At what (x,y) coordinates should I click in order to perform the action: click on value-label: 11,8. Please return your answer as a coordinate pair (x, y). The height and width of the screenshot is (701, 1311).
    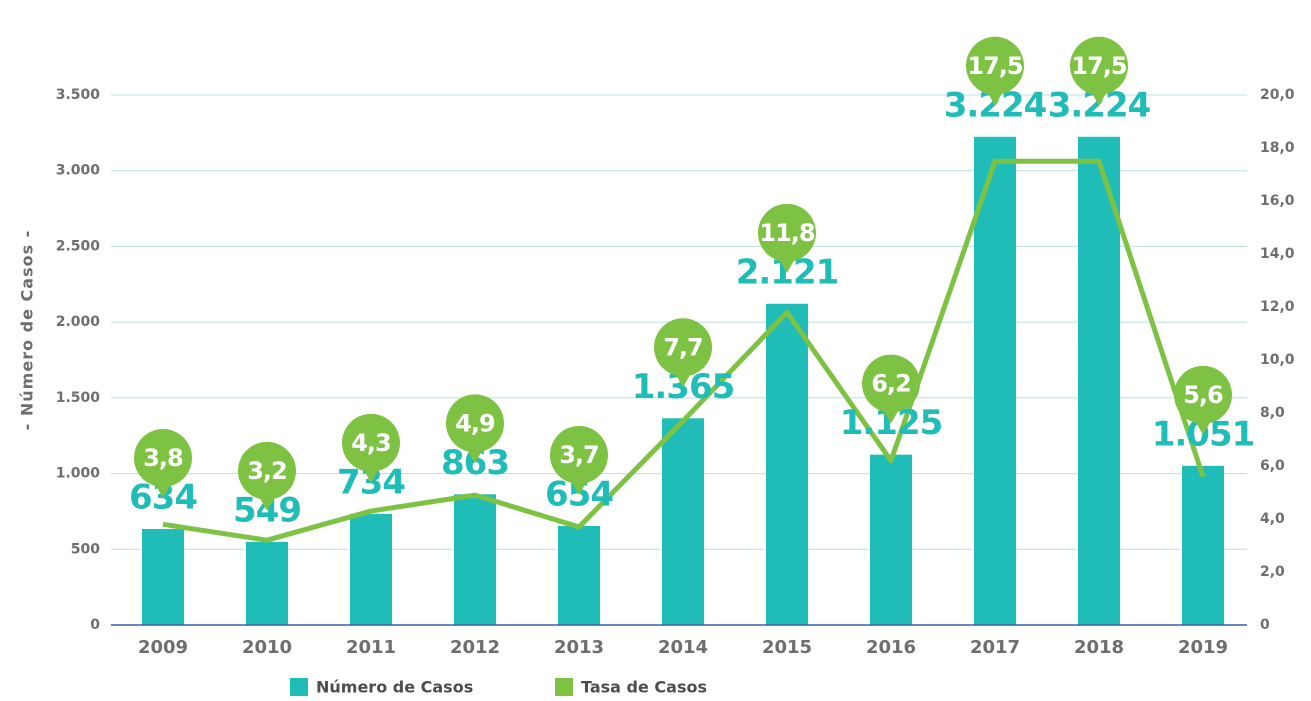
    Looking at the image, I should click on (787, 233).